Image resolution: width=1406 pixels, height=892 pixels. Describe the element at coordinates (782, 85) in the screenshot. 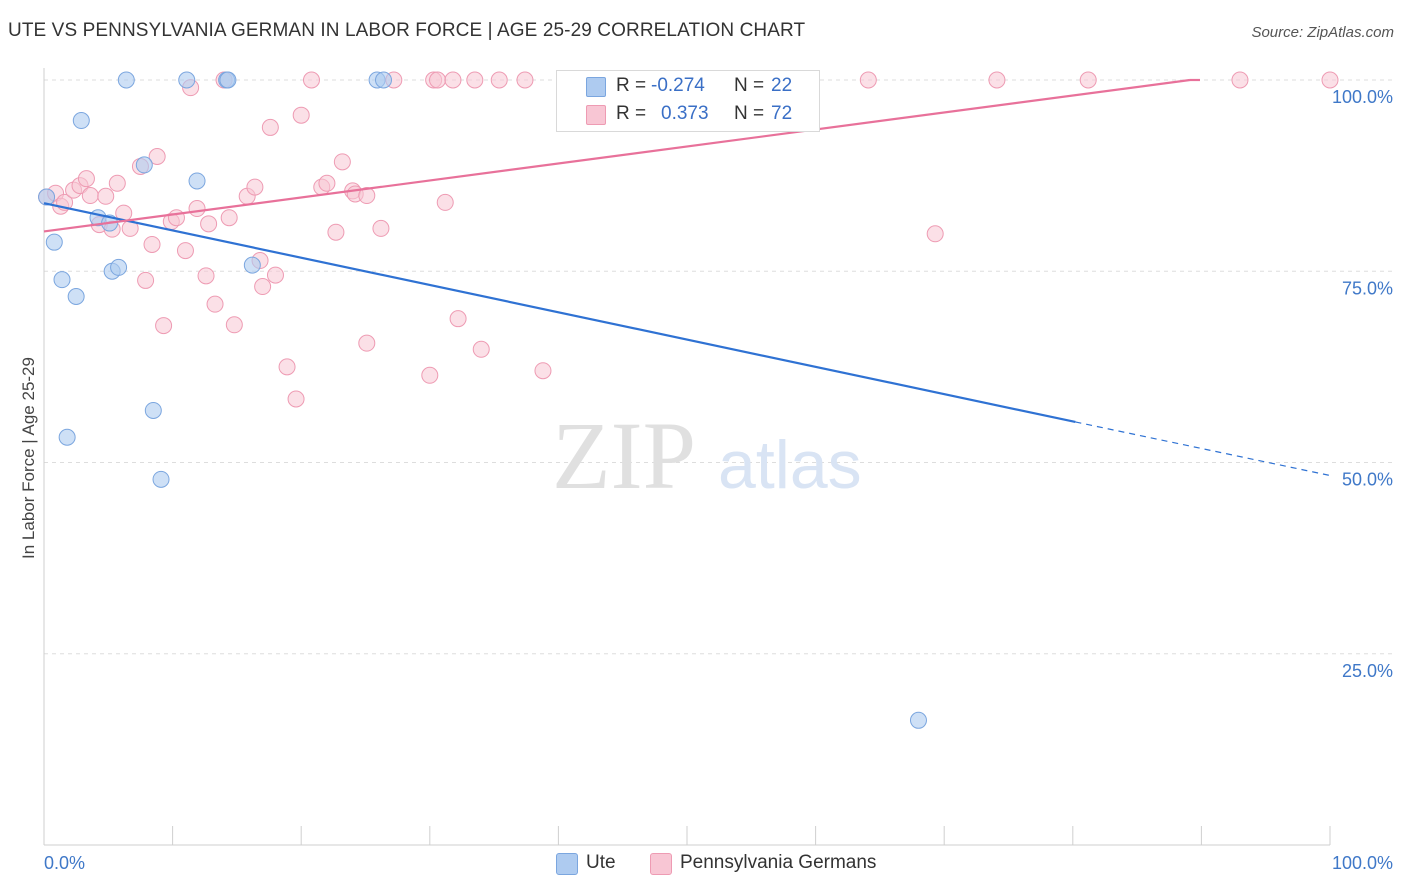

I see `ute-n-value: 22` at that location.